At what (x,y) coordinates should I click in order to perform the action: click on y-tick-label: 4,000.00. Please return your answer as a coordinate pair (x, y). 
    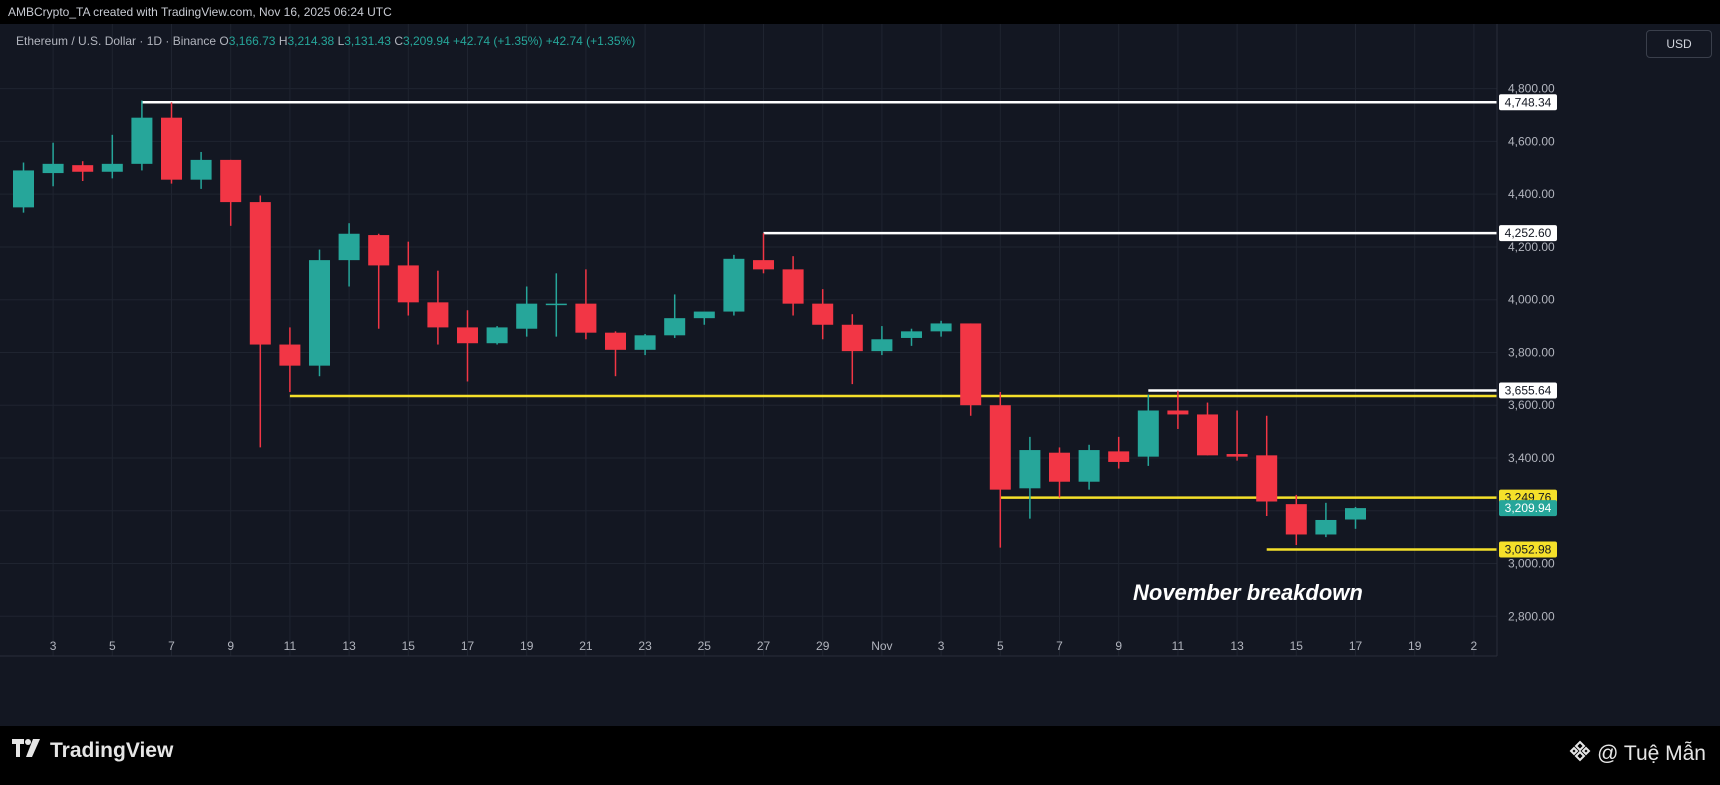
    Looking at the image, I should click on (1531, 300).